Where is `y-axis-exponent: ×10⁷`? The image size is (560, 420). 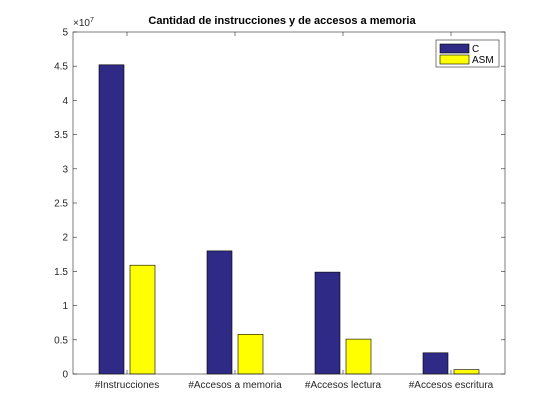 y-axis-exponent: ×10⁷ is located at coordinates (83, 23).